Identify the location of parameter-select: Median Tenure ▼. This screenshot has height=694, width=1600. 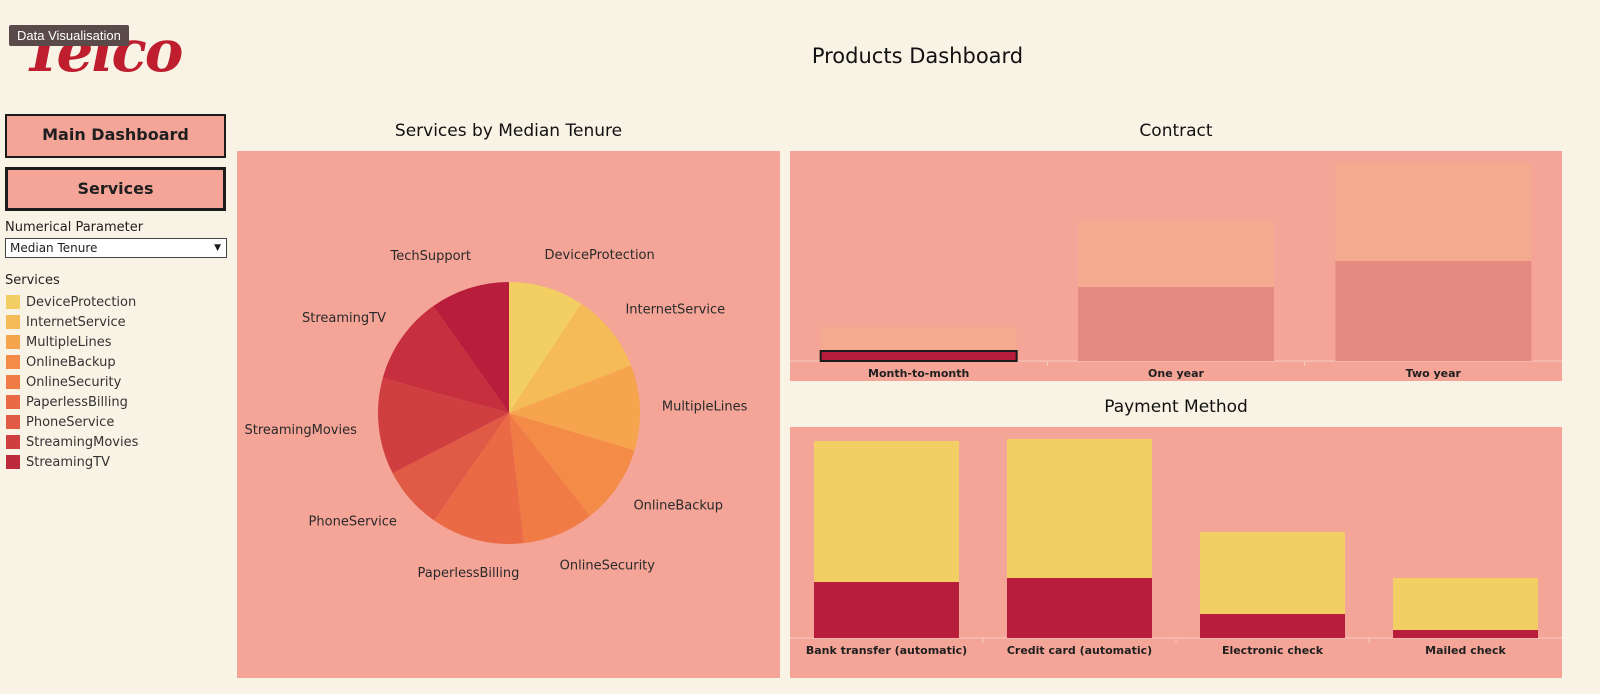
(116, 248).